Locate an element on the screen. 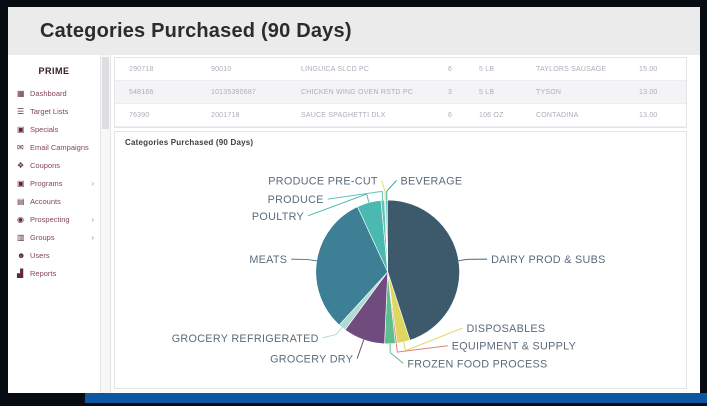  pie-label-produce: PRODUCE is located at coordinates (296, 200).